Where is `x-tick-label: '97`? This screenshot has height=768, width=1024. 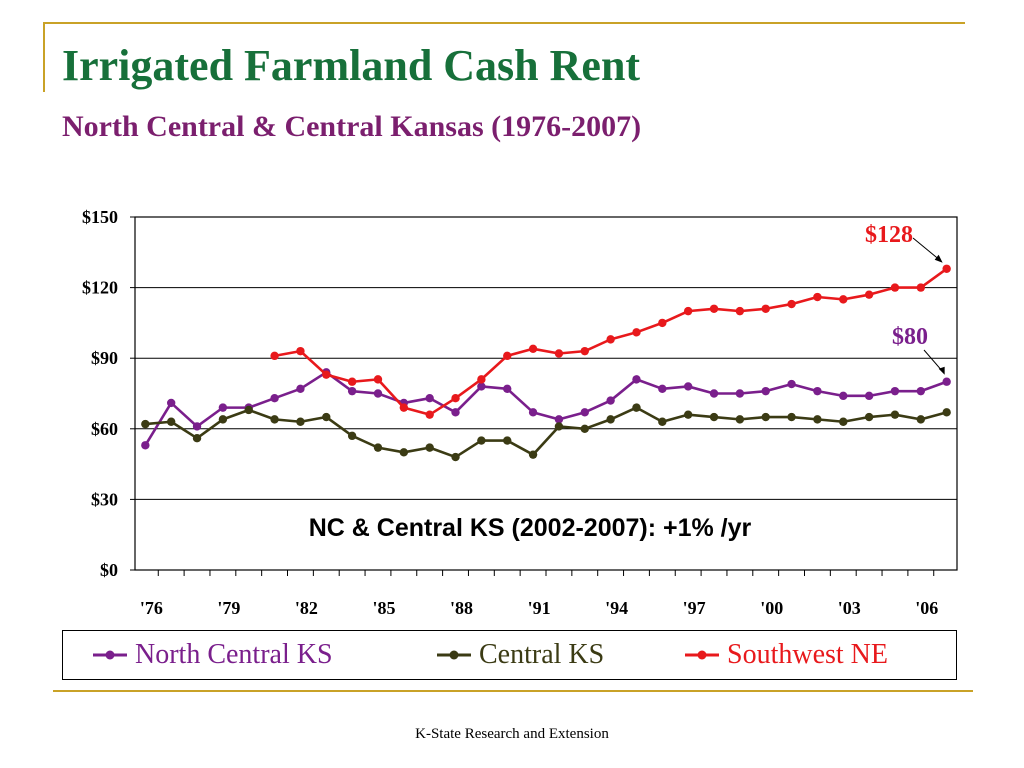
x-tick-label: '97 is located at coordinates (694, 608).